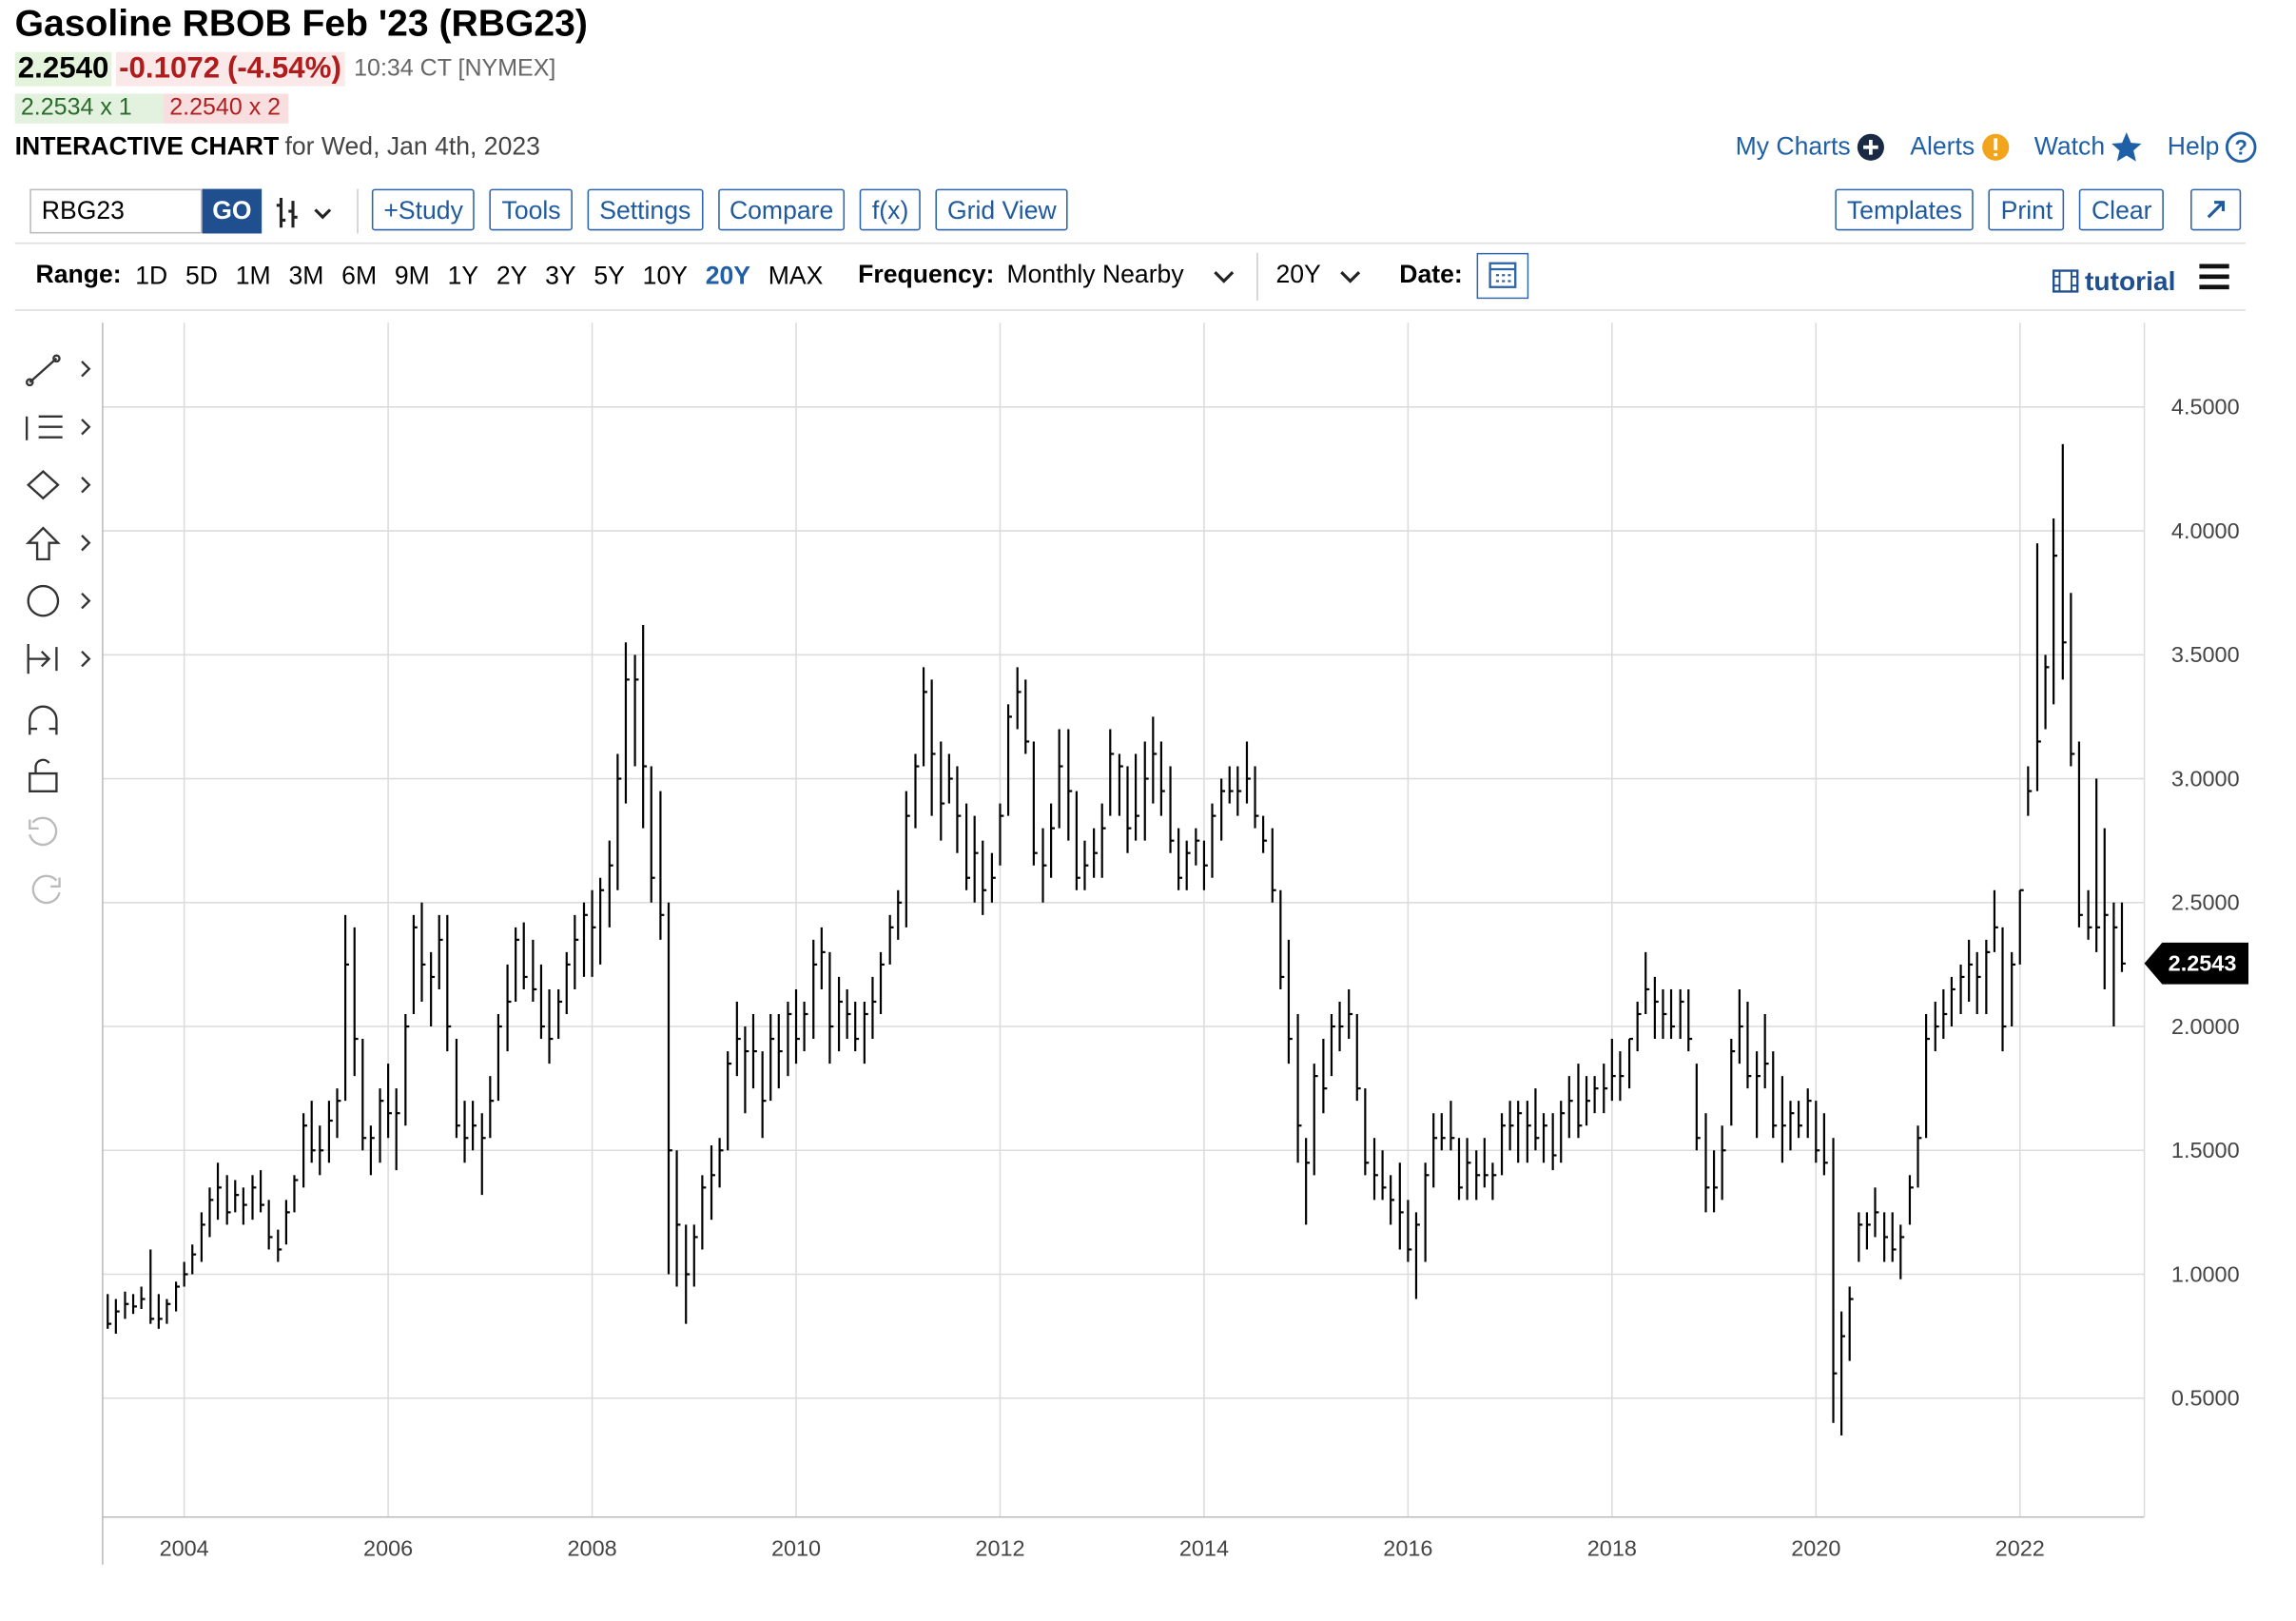 This screenshot has height=1621, width=2296. What do you see at coordinates (796, 276) in the screenshot?
I see `range-option: MAX` at bounding box center [796, 276].